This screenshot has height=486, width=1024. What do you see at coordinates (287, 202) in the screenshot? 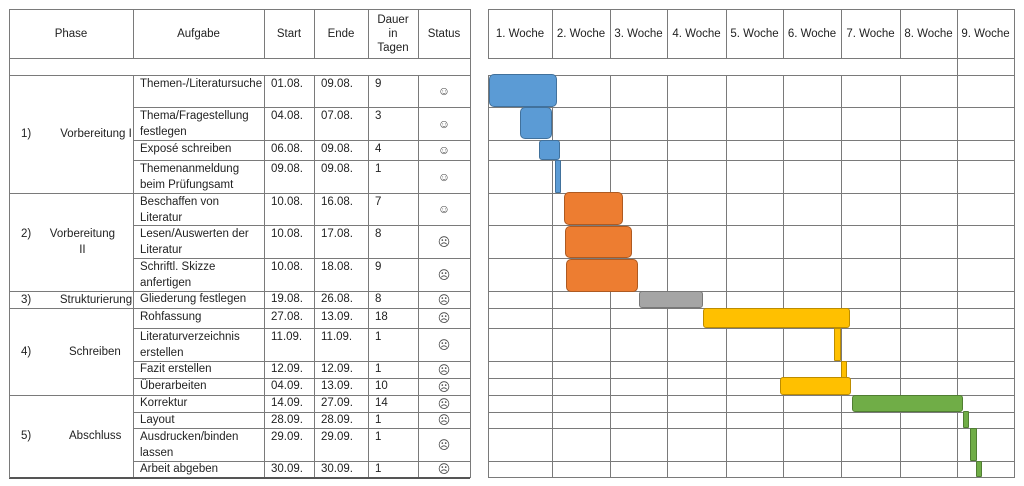
I see `task-start: 10.08.` at bounding box center [287, 202].